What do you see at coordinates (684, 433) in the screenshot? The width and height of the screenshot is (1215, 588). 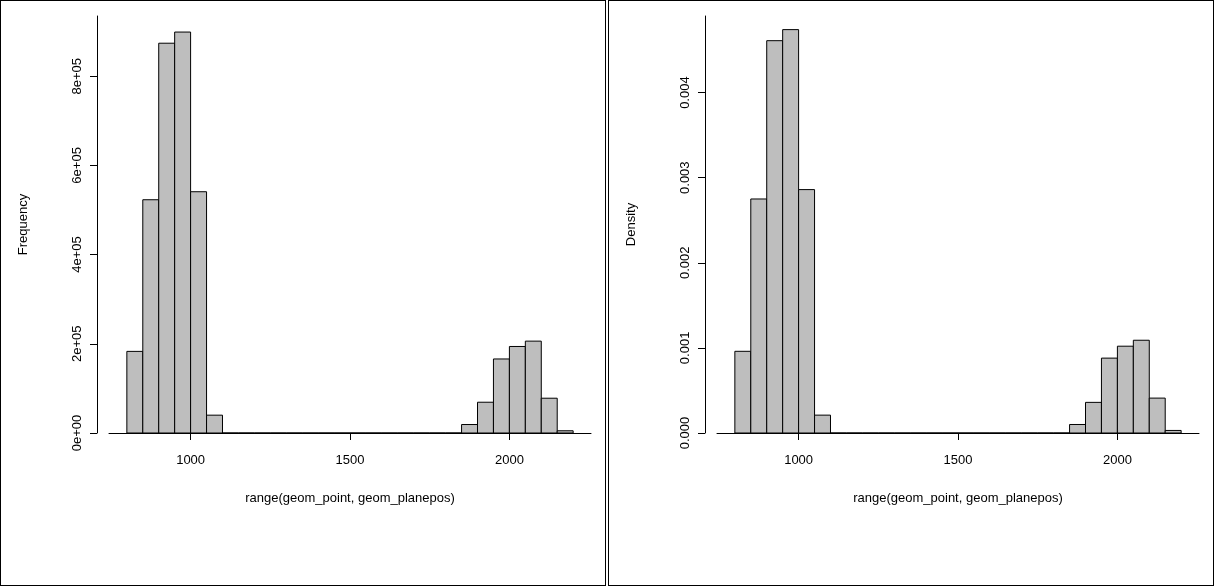 I see `y-tick-label: 0.000` at bounding box center [684, 433].